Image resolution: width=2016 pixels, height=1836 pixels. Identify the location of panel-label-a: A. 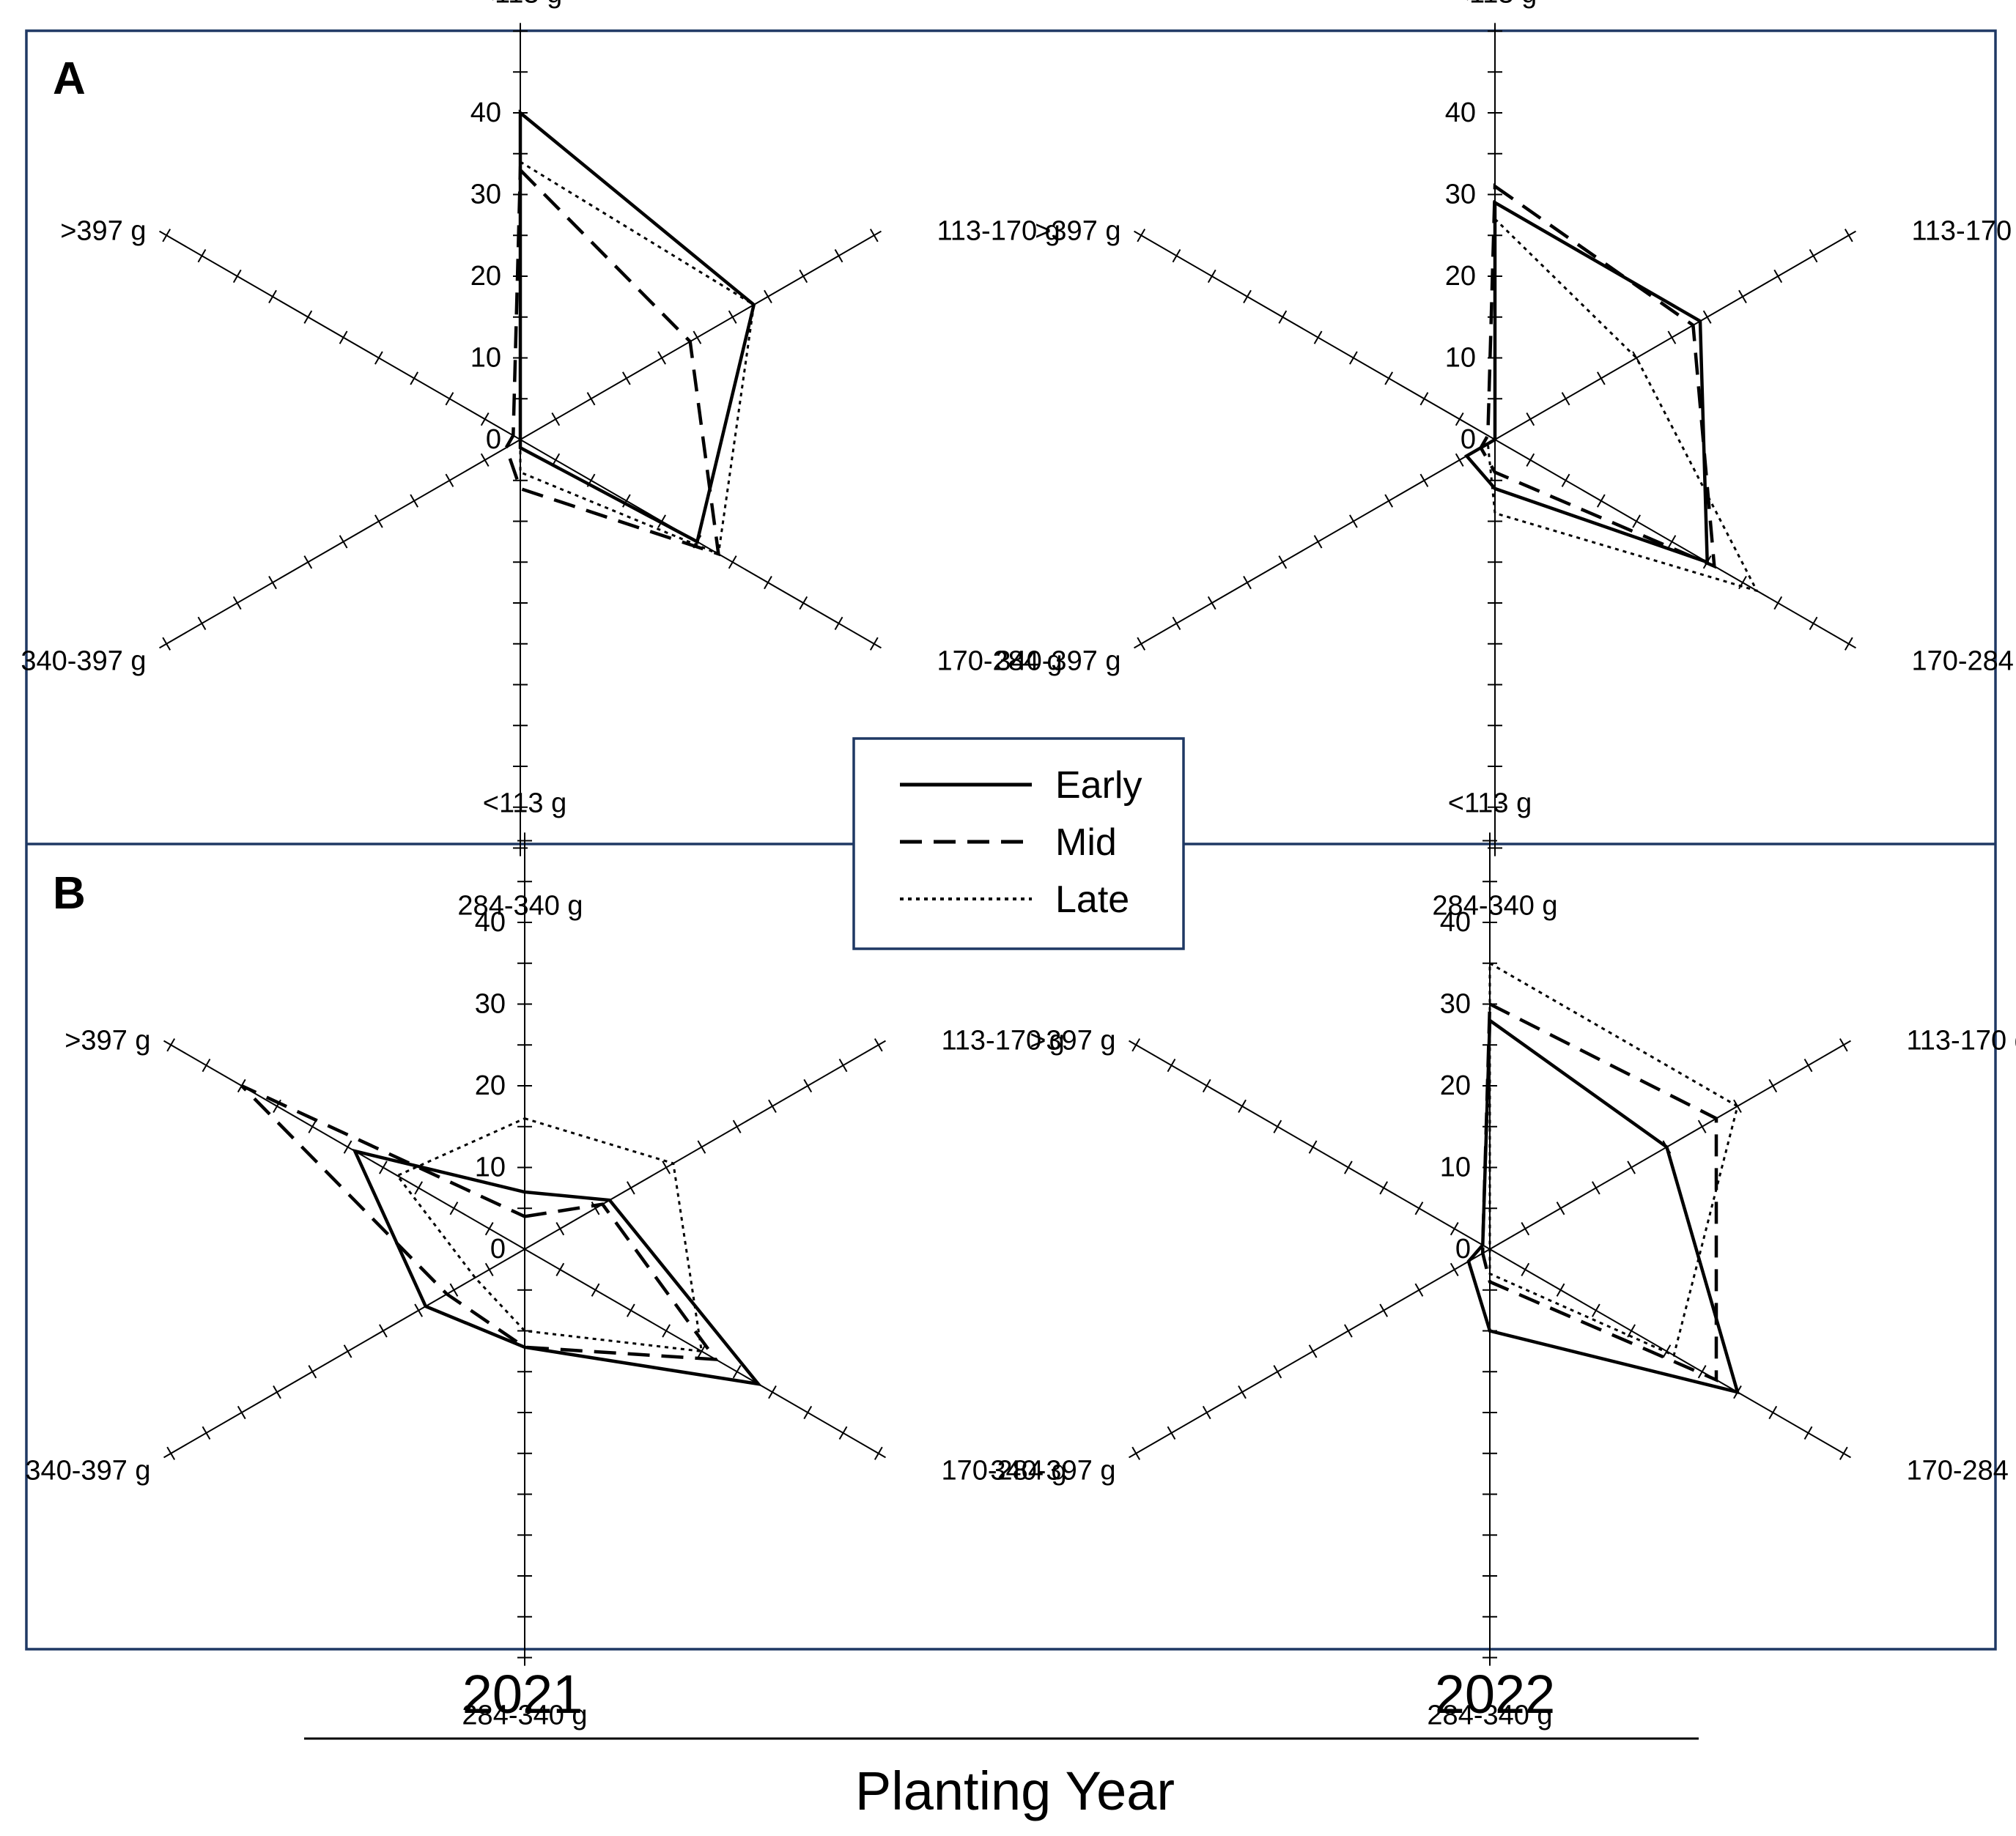
(69, 78).